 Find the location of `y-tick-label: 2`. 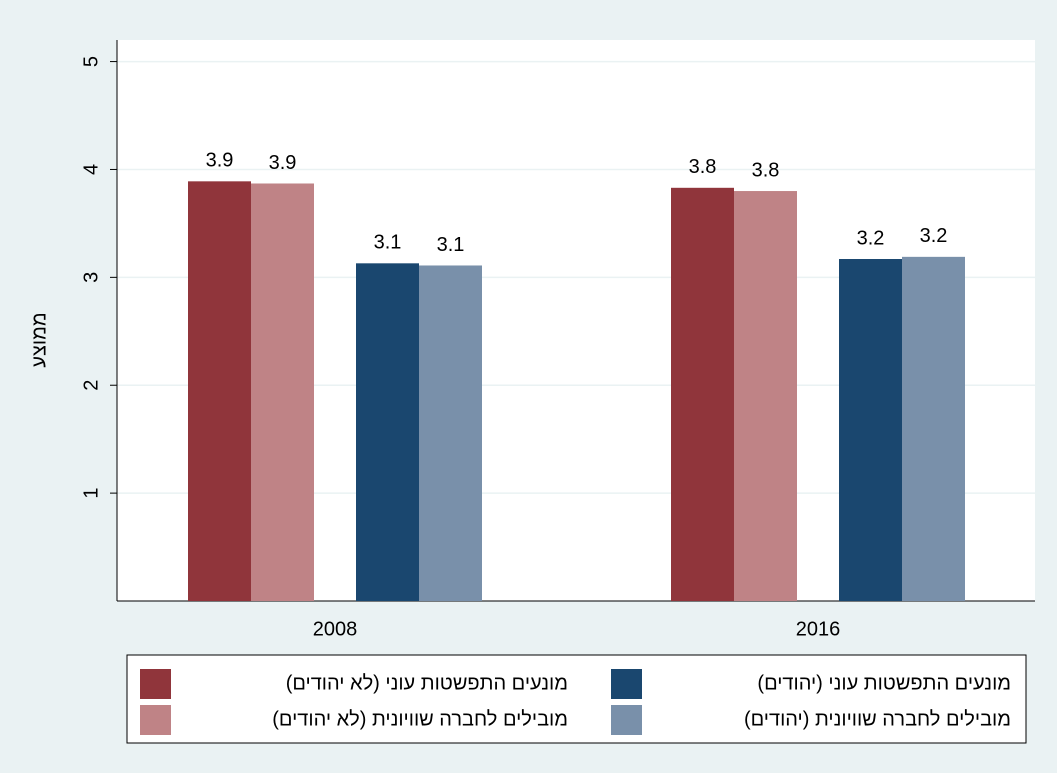

y-tick-label: 2 is located at coordinates (91, 385).